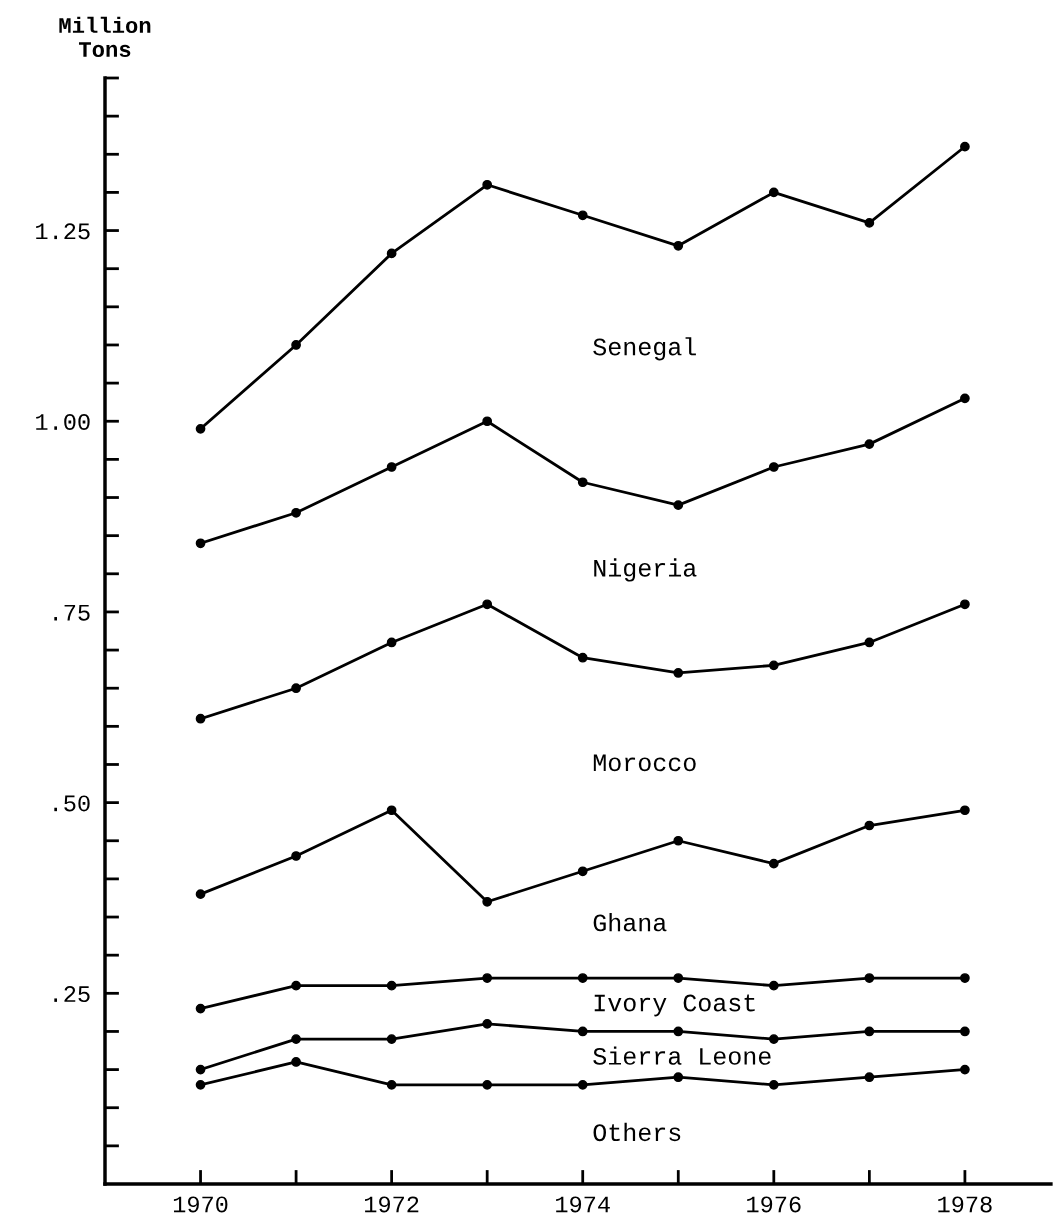 The width and height of the screenshot is (1053, 1232). I want to click on x-tick-label: 1970, so click(200, 1204).